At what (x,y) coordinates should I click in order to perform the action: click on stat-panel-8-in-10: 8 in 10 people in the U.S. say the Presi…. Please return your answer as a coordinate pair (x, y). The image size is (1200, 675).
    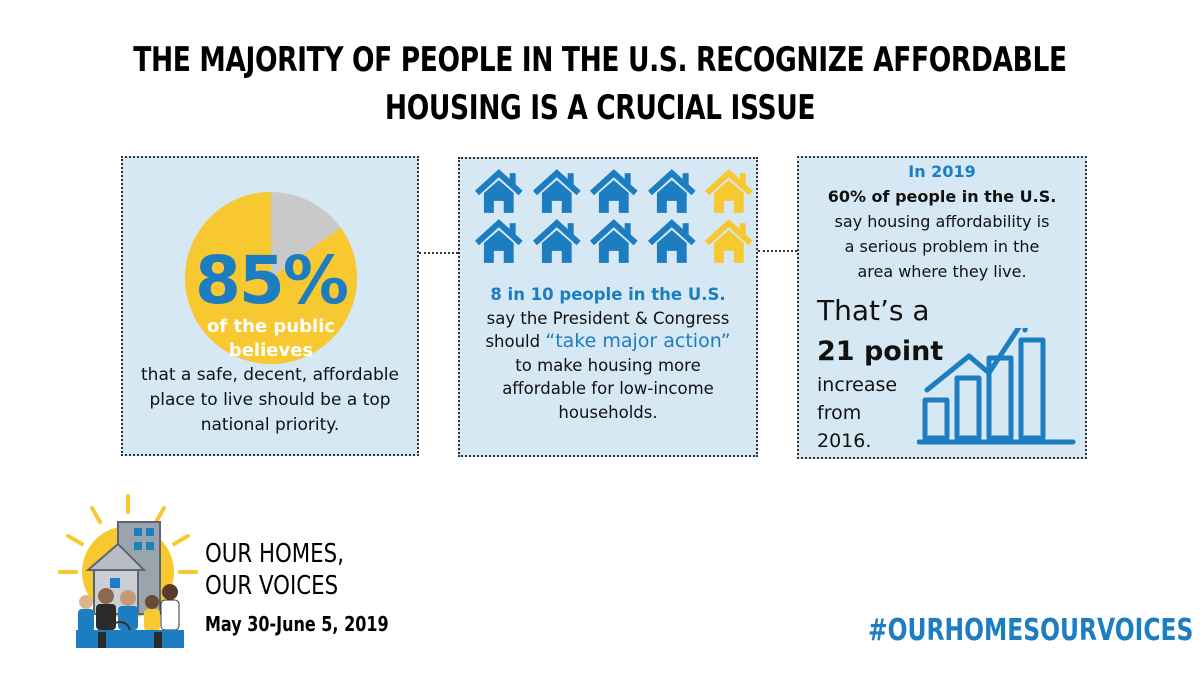
    Looking at the image, I should click on (608, 307).